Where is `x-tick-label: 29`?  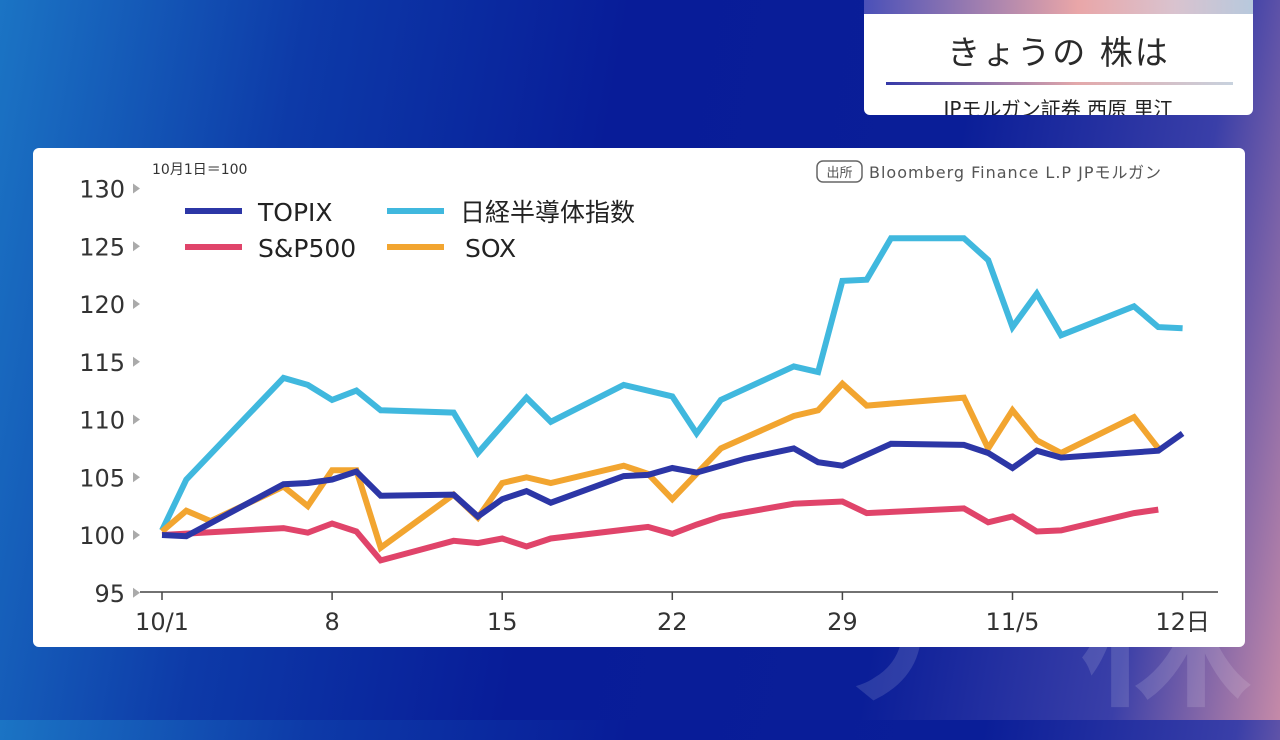
x-tick-label: 29 is located at coordinates (842, 622).